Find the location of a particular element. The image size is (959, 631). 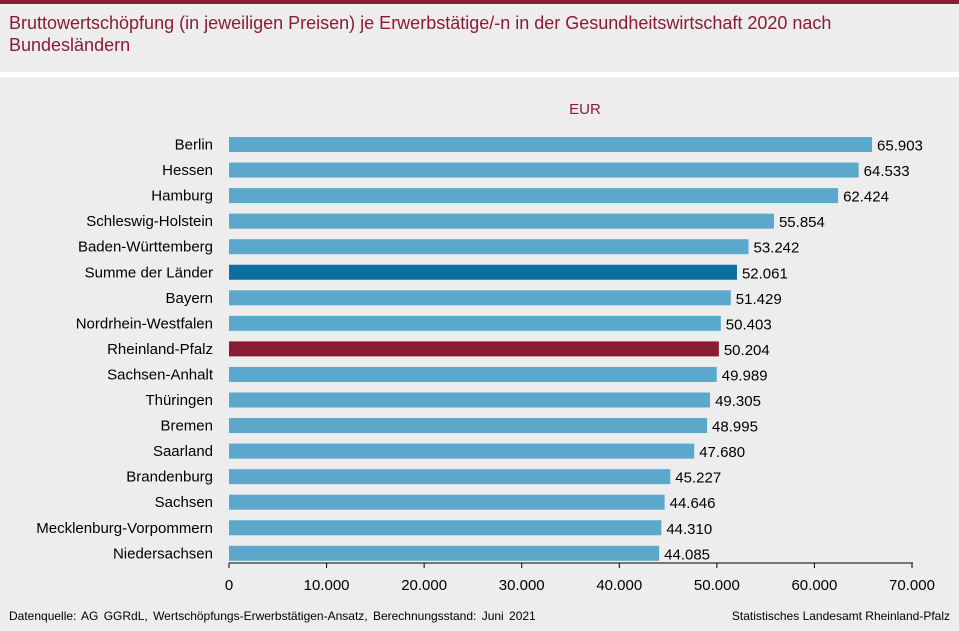

category-label: Summe der Länder is located at coordinates (149, 272).